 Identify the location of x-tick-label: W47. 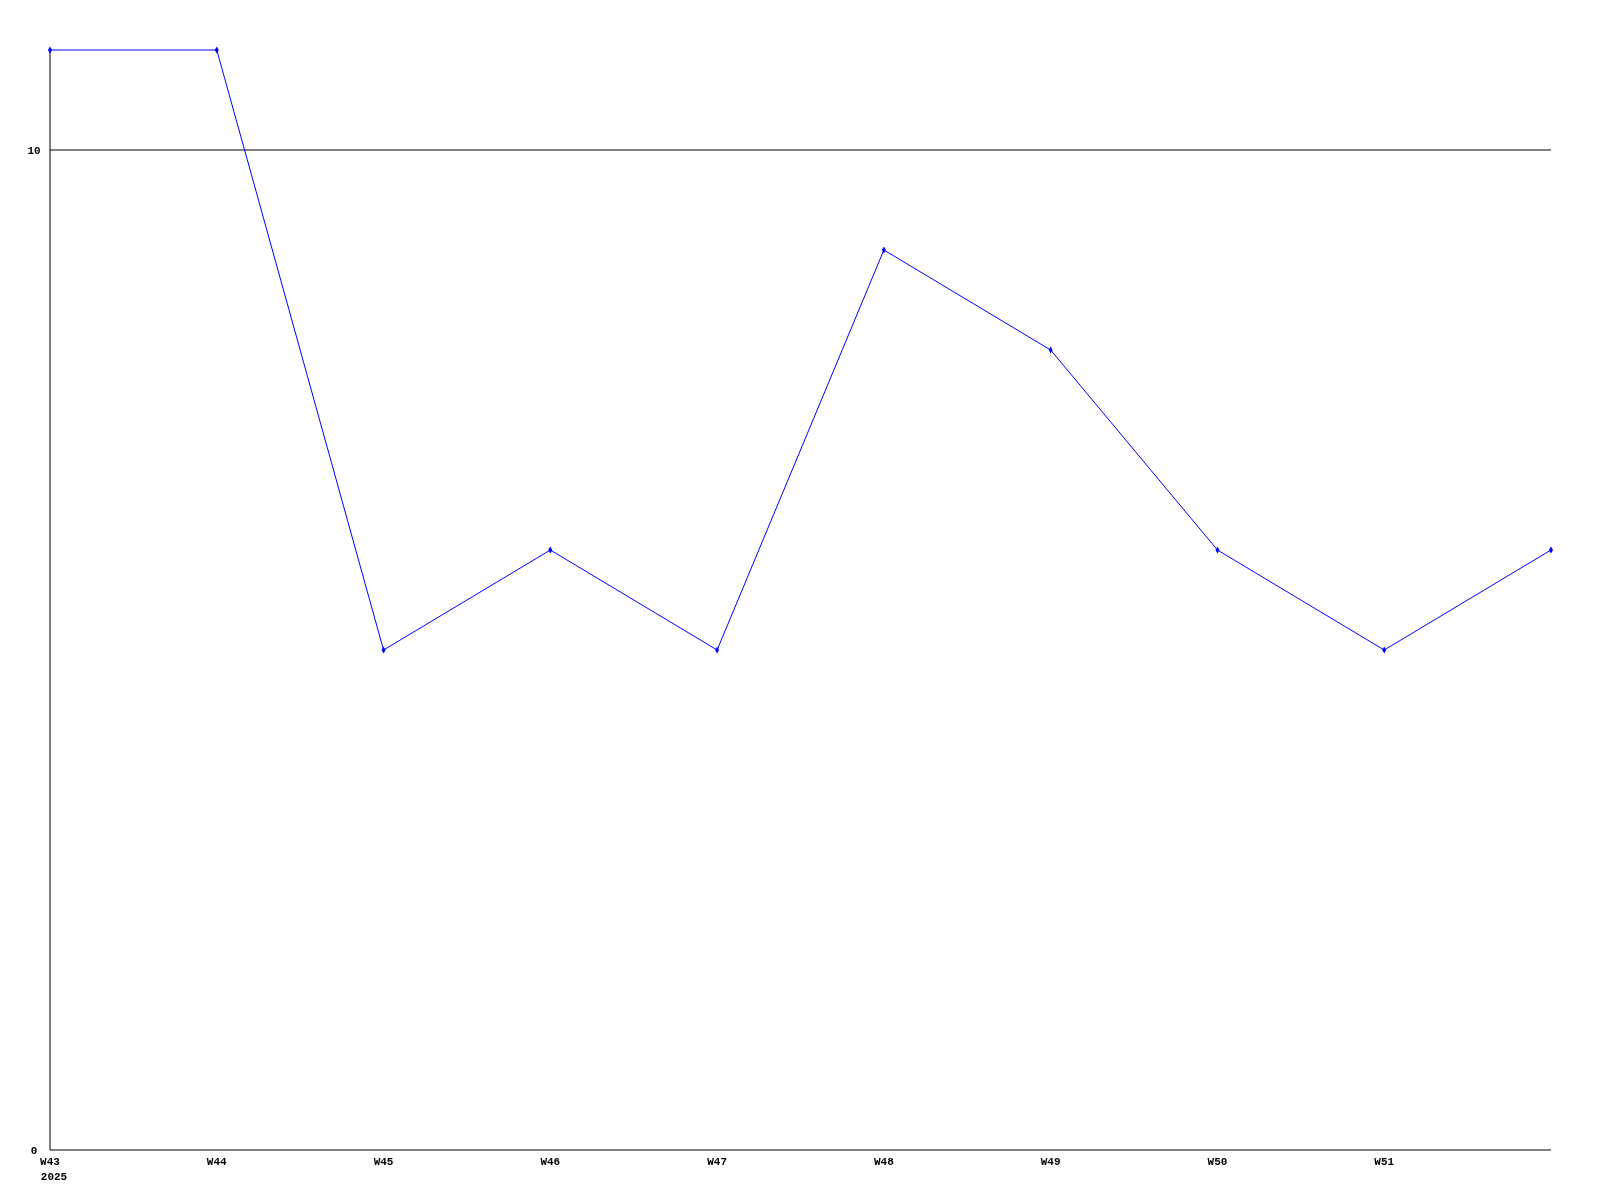
(717, 1162).